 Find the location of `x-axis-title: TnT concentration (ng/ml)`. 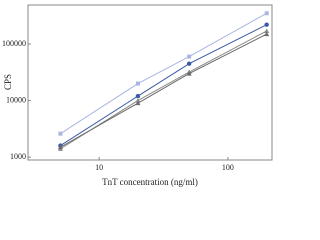

x-axis-title: TnT concentration (ng/ml) is located at coordinates (150, 182).